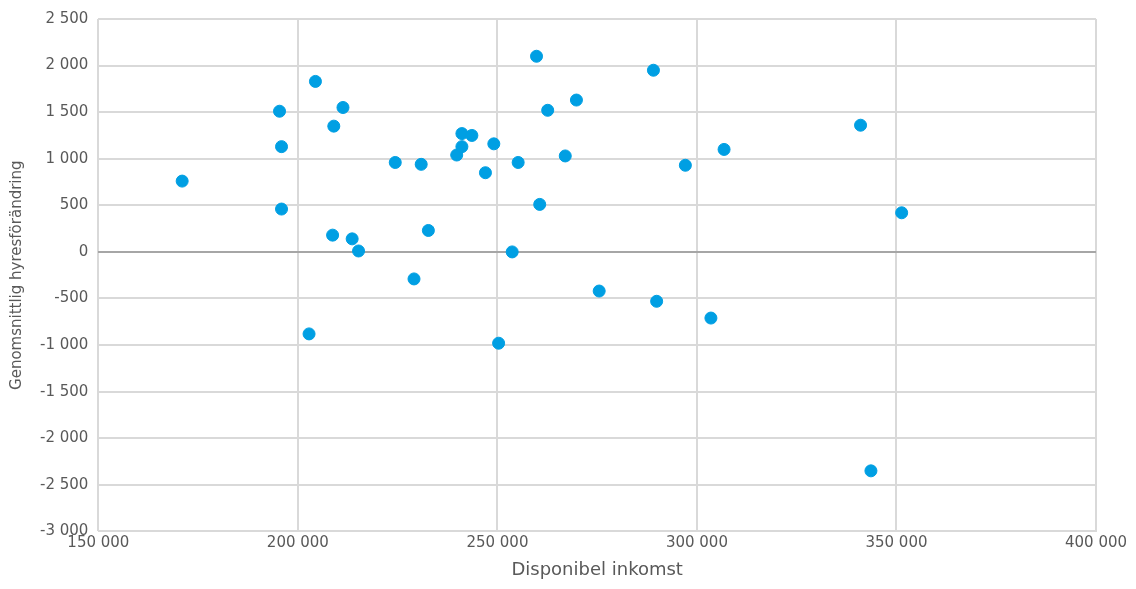 Image resolution: width=1136 pixels, height=589 pixels. I want to click on y-tick-label: 1 000, so click(67, 157).